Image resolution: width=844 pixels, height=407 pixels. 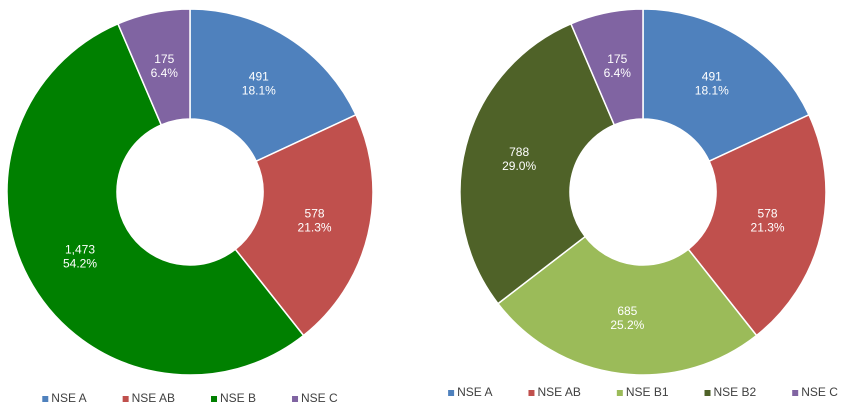 What do you see at coordinates (735, 392) in the screenshot?
I see `legend-label: NSE B2` at bounding box center [735, 392].